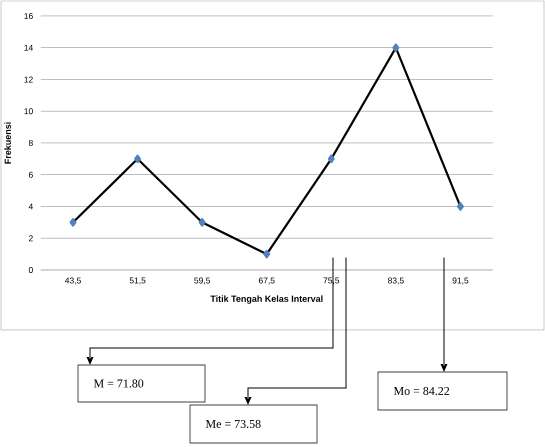 The image size is (545, 447). What do you see at coordinates (30, 269) in the screenshot?
I see `y-tick-label: 0` at bounding box center [30, 269].